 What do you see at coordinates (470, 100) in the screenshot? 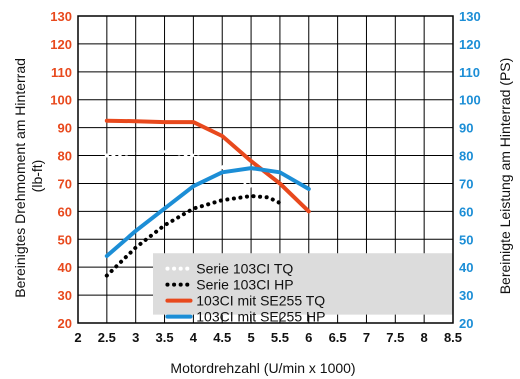
I see `y-tick-label-right: 100` at bounding box center [470, 100].